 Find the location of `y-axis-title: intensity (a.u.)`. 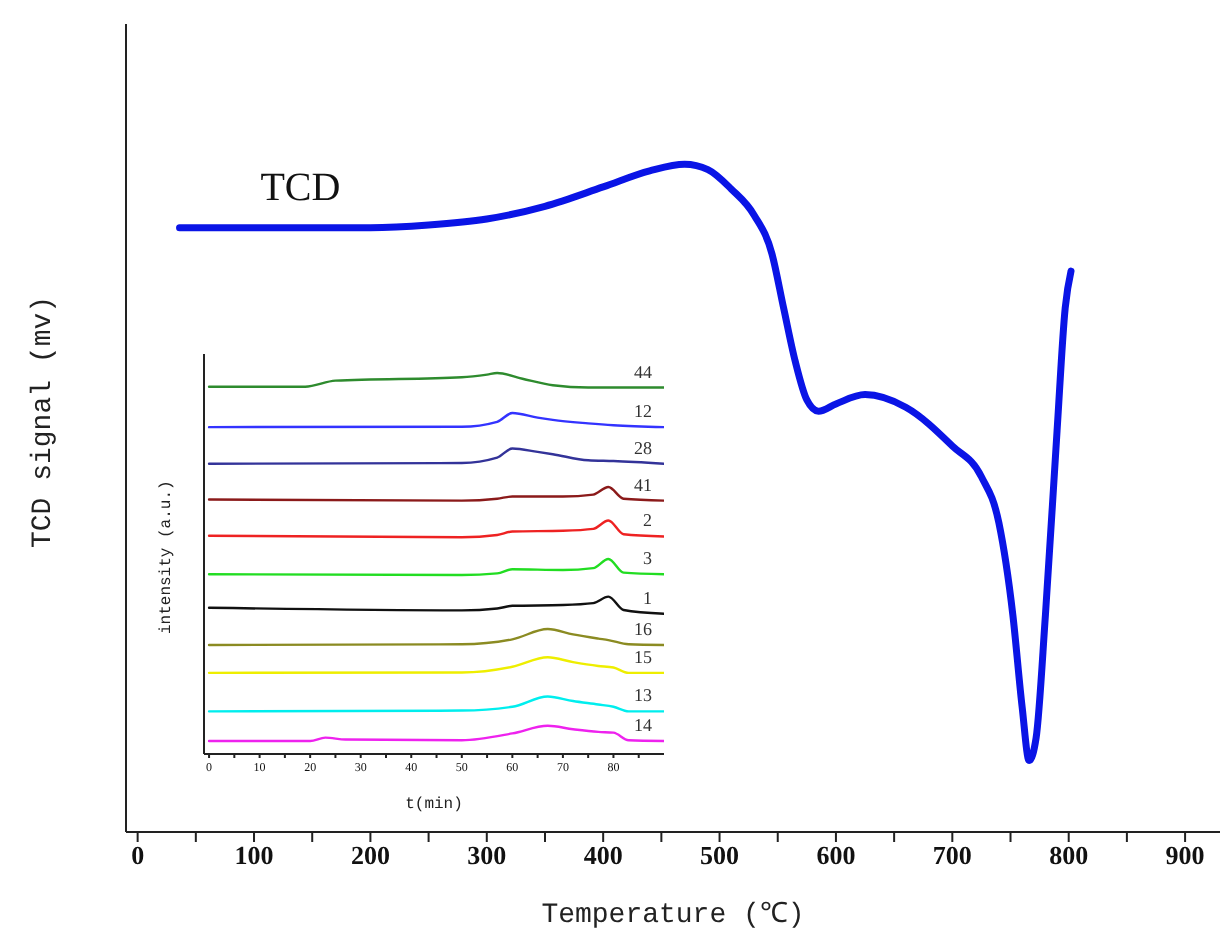

y-axis-title: intensity (a.u.) is located at coordinates (166, 557).